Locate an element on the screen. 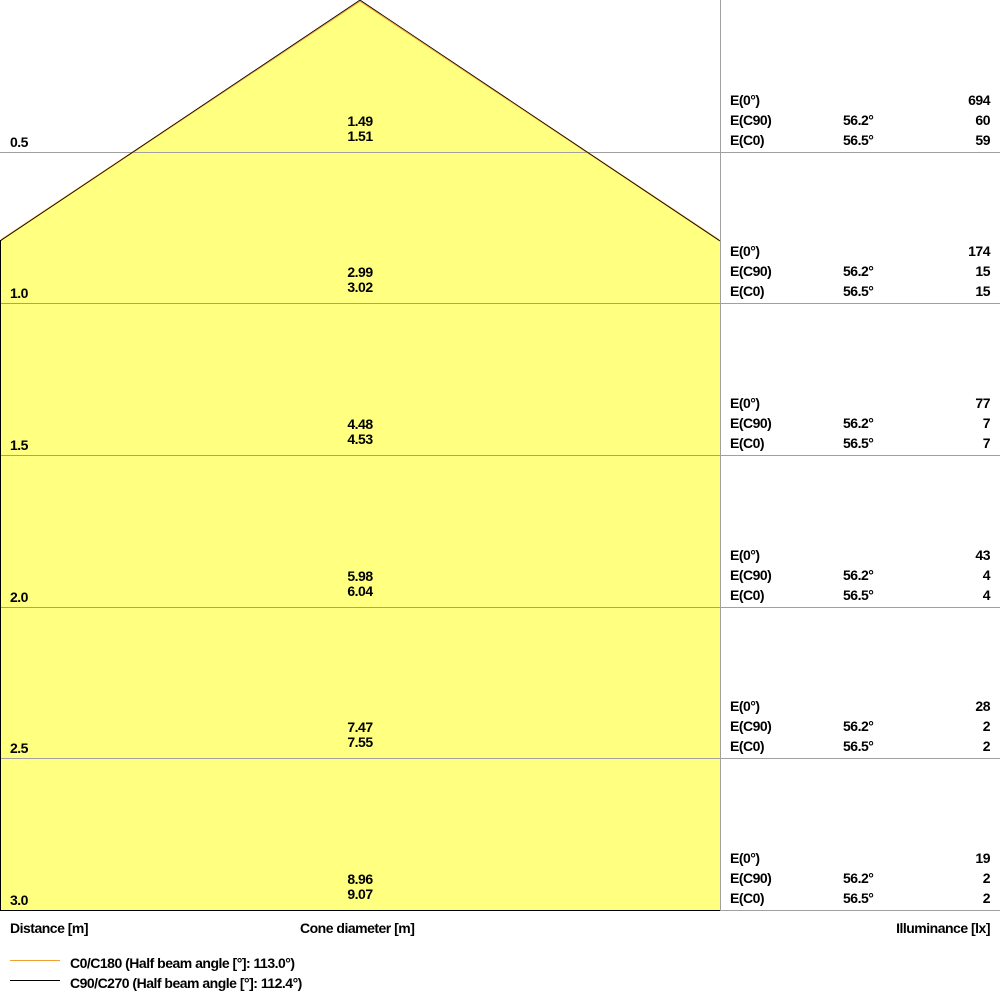 The image size is (1000, 1000). distance-label: 2.0 is located at coordinates (19, 597).